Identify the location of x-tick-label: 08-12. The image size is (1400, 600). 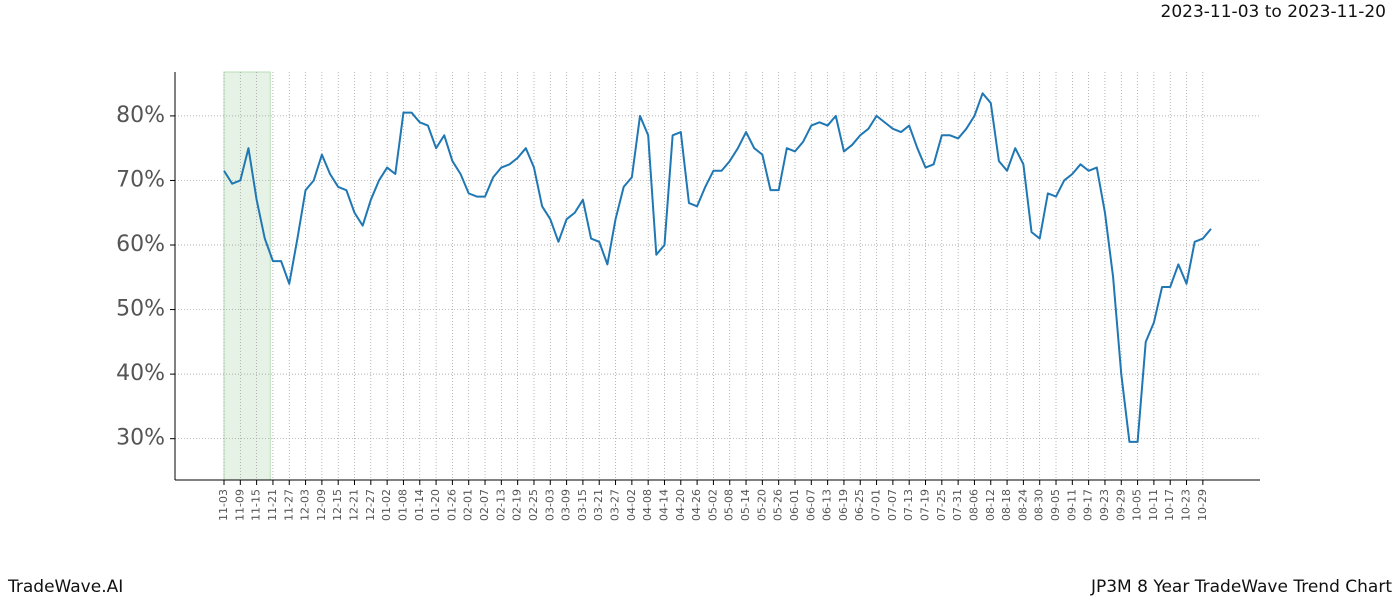
(990, 505).